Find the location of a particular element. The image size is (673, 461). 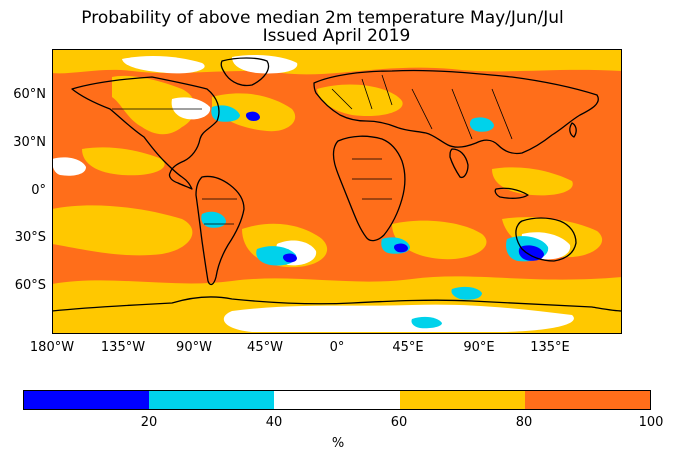

indian-ocean-blue is located at coordinates (401, 248).